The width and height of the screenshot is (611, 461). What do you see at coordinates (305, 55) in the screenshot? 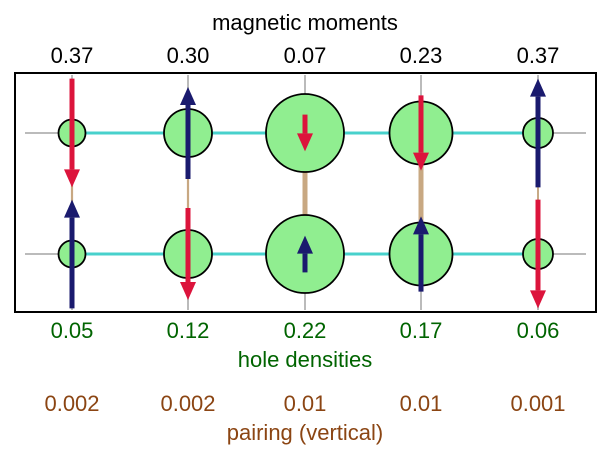
I see `magnetic-moment-label: 0.07` at bounding box center [305, 55].